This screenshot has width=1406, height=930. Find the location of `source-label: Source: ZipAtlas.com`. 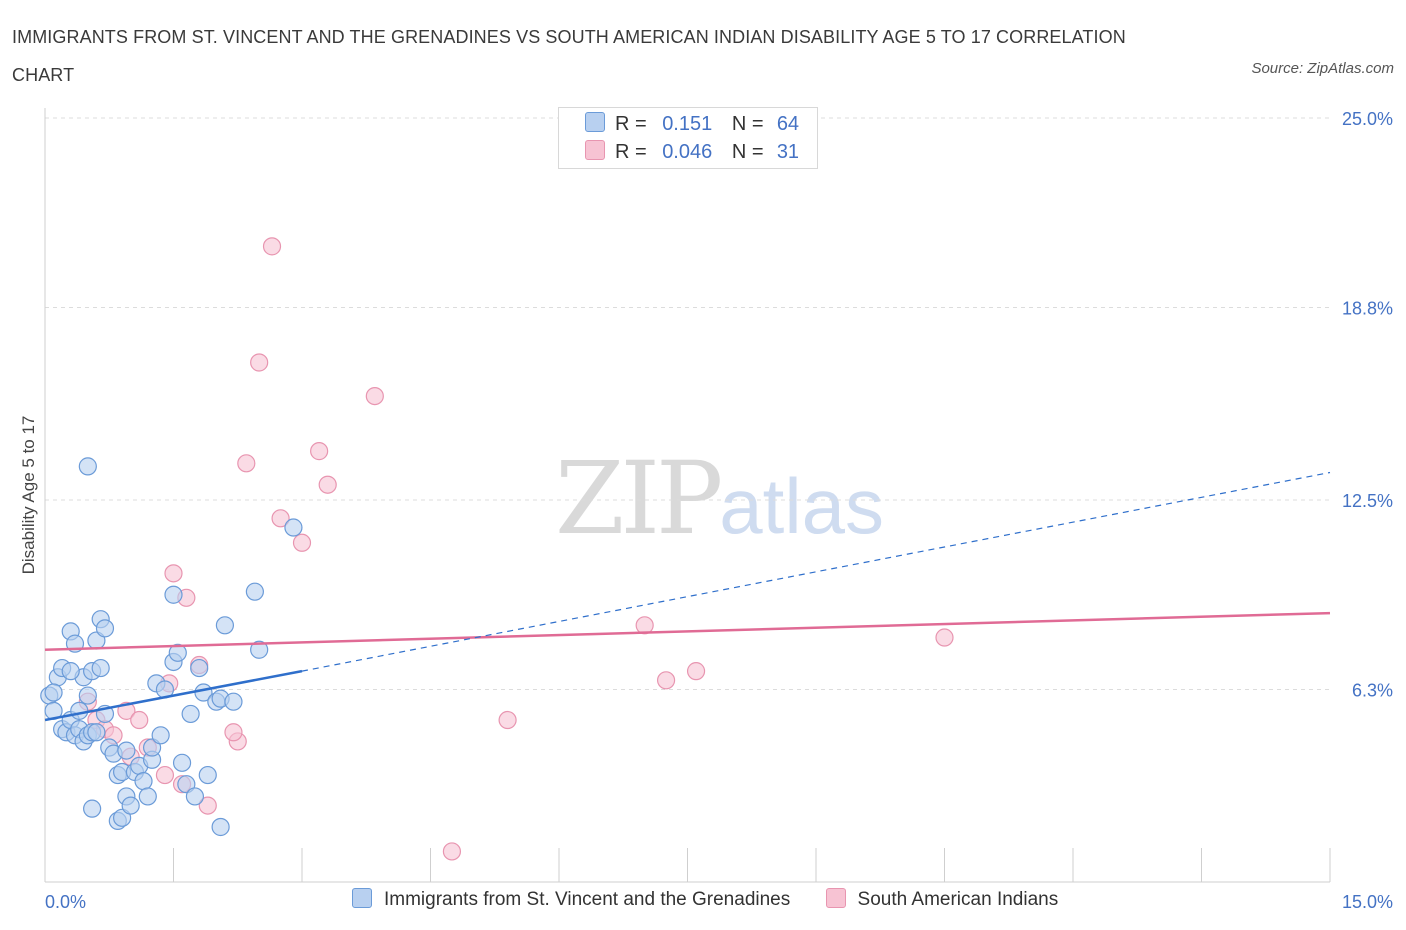

source-label: Source: ZipAtlas.com is located at coordinates (1322, 68).